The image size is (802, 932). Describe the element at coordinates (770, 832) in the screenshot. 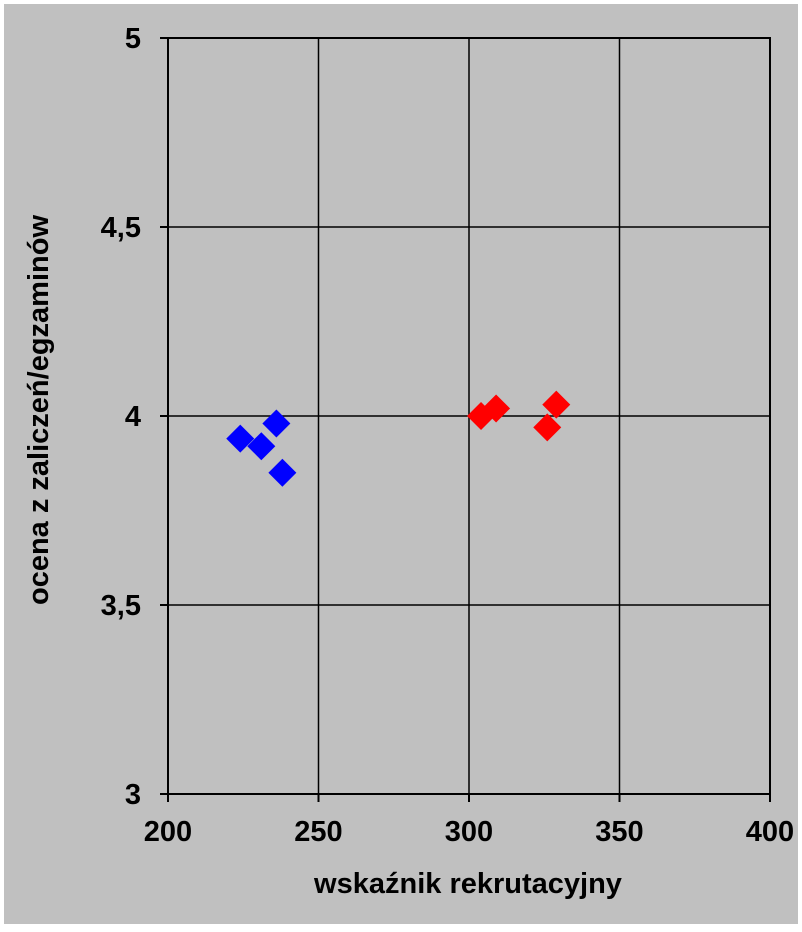

I see `x-tick-label: 400` at that location.